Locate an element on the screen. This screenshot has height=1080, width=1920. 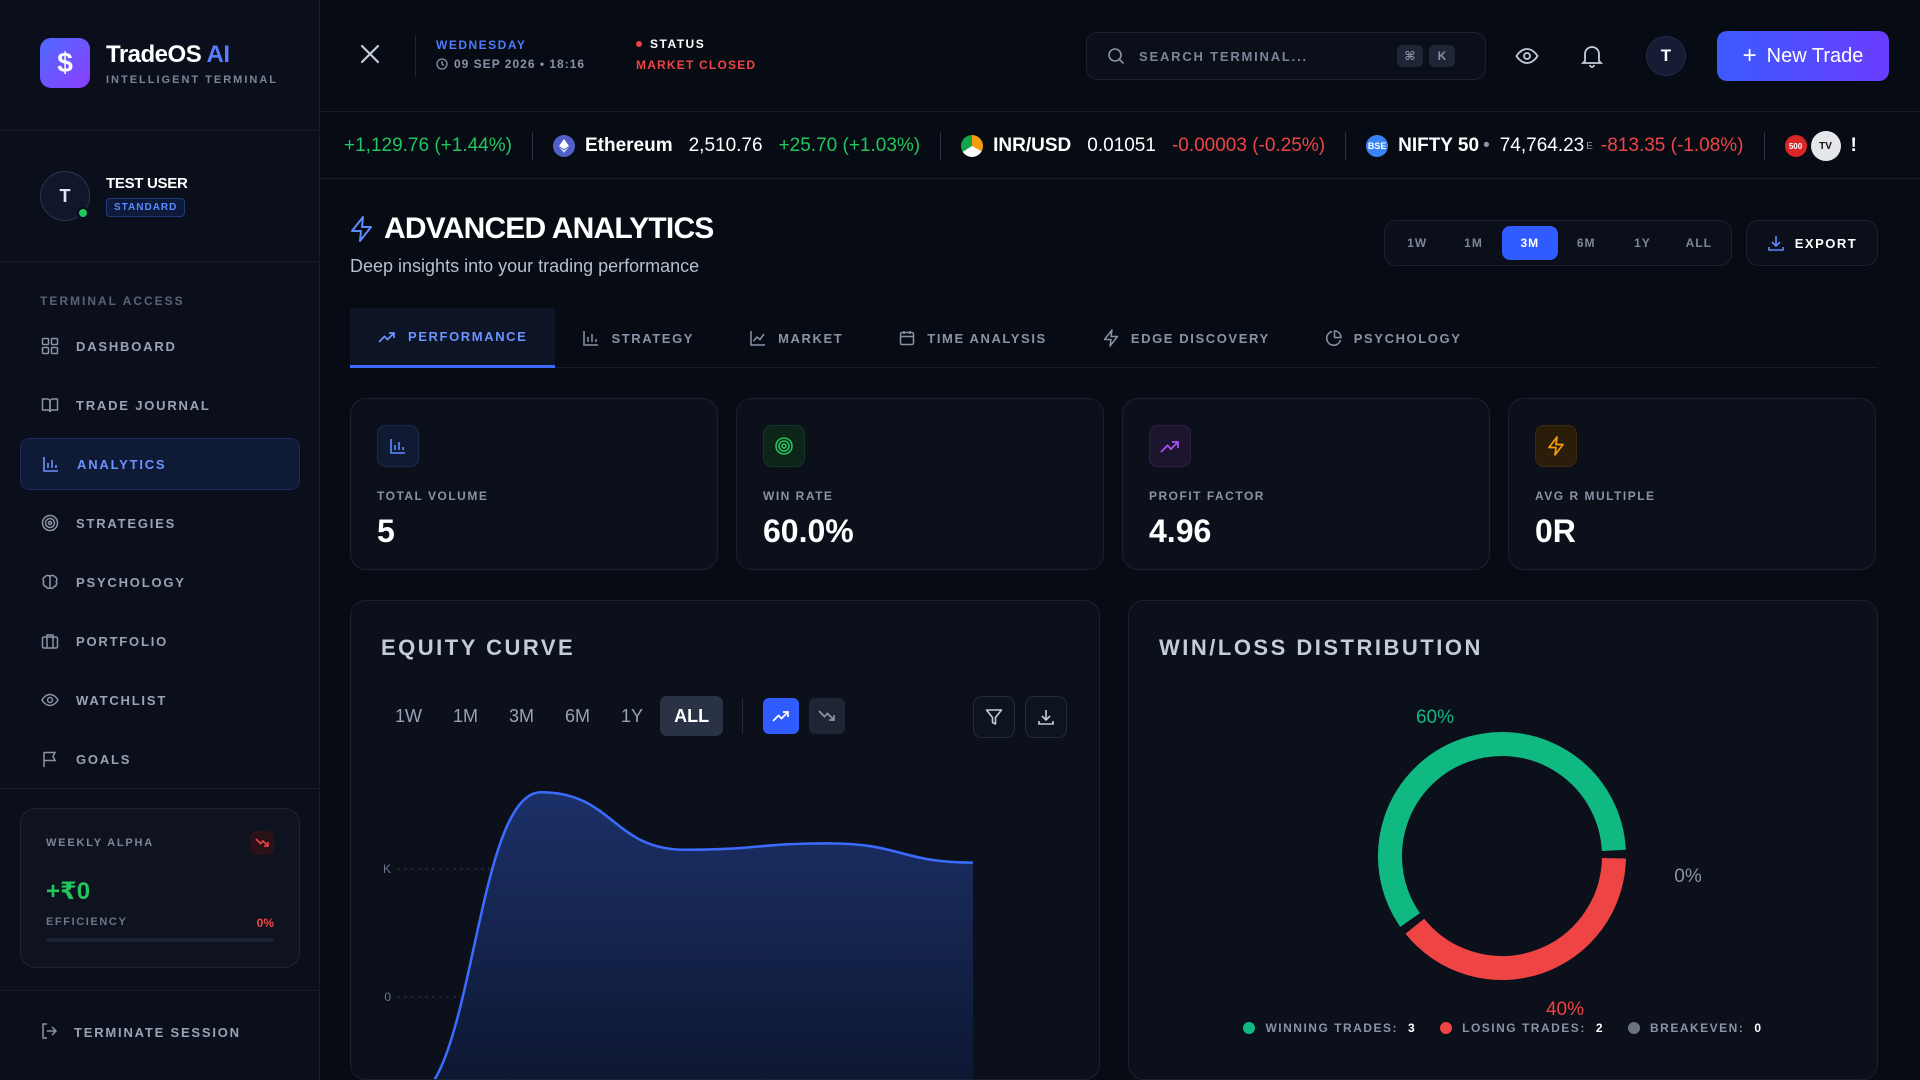
download-chart-button is located at coordinates (1046, 717).